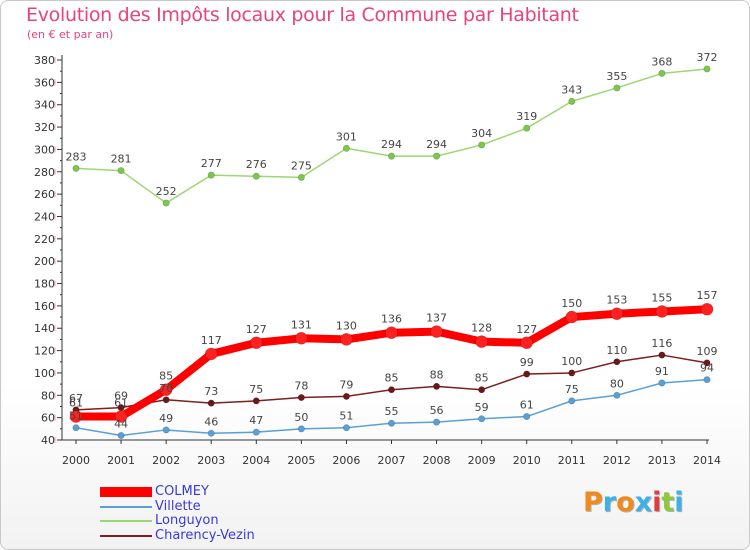 Image resolution: width=750 pixels, height=550 pixels. What do you see at coordinates (527, 362) in the screenshot?
I see `data-label-charency-vezin: 99` at bounding box center [527, 362].